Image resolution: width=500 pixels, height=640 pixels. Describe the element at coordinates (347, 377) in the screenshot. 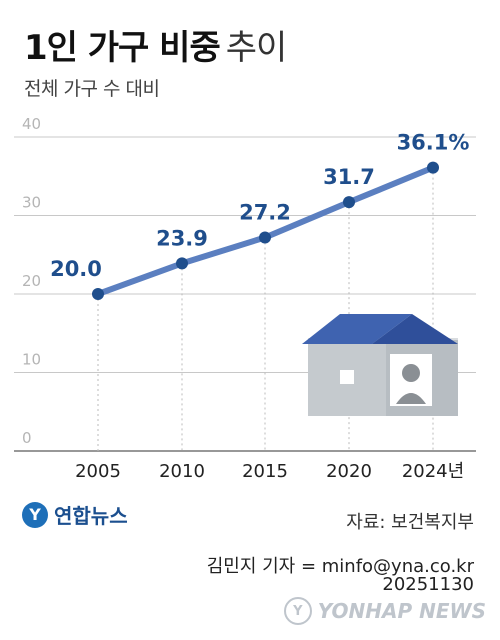

I see `house-window` at that location.